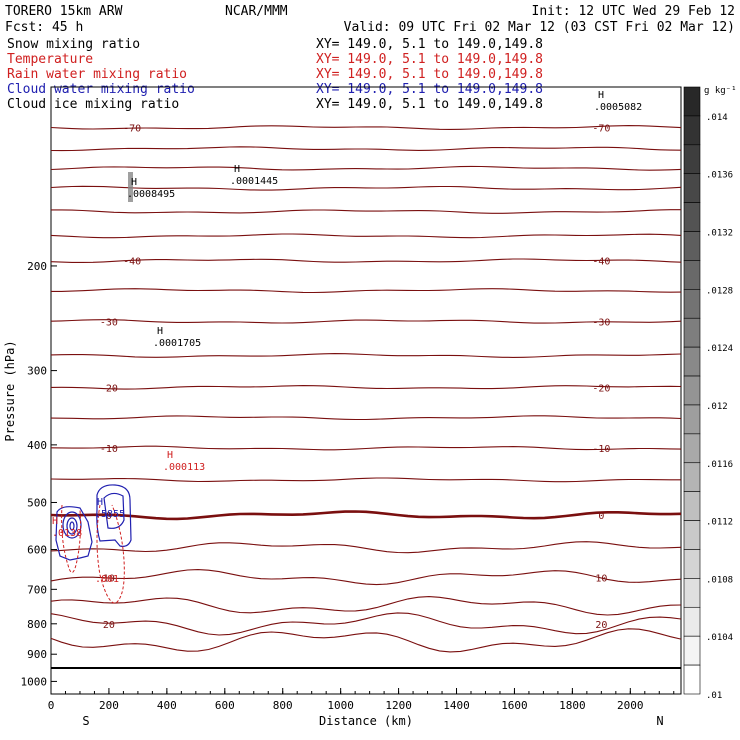 The height and width of the screenshot is (740, 740). Describe the element at coordinates (130, 187) in the screenshot. I see `snow-shading` at that location.